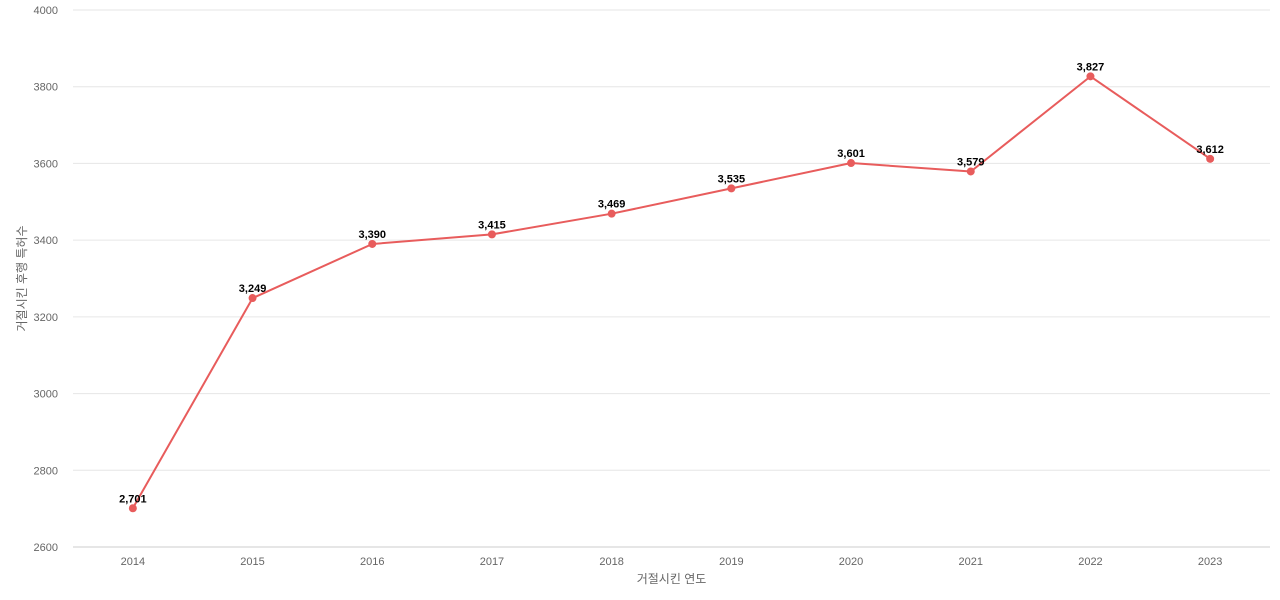 The height and width of the screenshot is (600, 1280). What do you see at coordinates (46, 318) in the screenshot?
I see `y-tick-label: 3200` at bounding box center [46, 318].